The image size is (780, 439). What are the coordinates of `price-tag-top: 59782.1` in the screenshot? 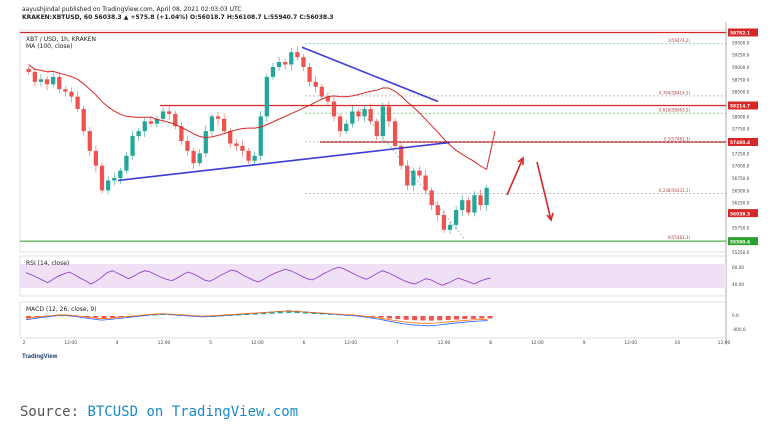 It's located at (740, 34).